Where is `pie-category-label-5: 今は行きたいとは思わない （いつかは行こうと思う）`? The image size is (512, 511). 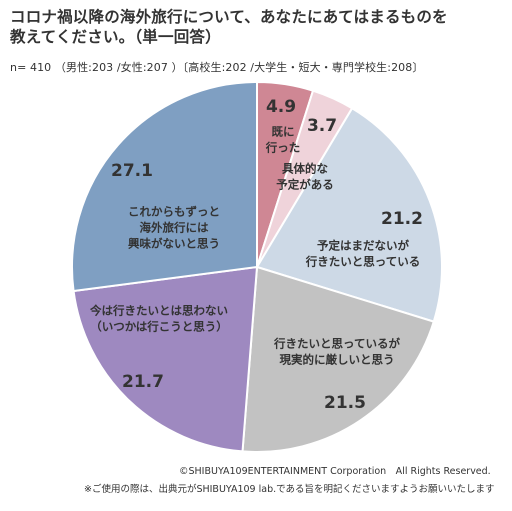
pie-category-label-5: 今は行きたいとは思わない （いつかは行こうと思う） is located at coordinates (158, 319).